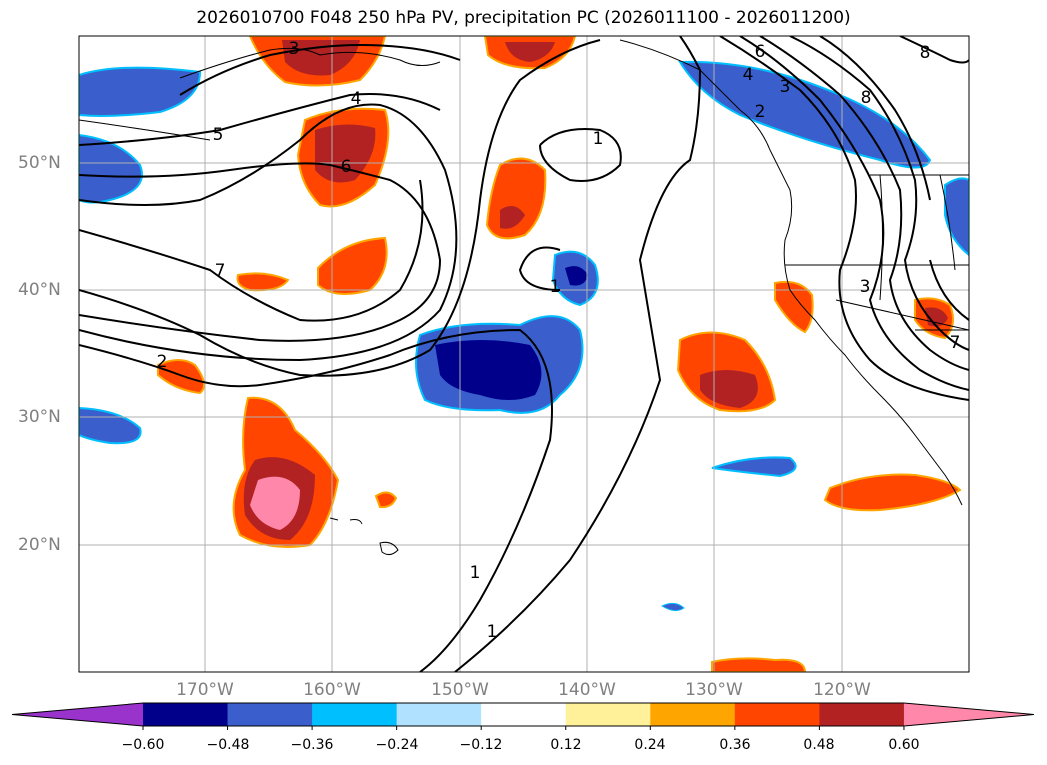 This screenshot has width=1047, height=765. I want to click on colorbar-tick-label: −0.12, so click(481, 745).